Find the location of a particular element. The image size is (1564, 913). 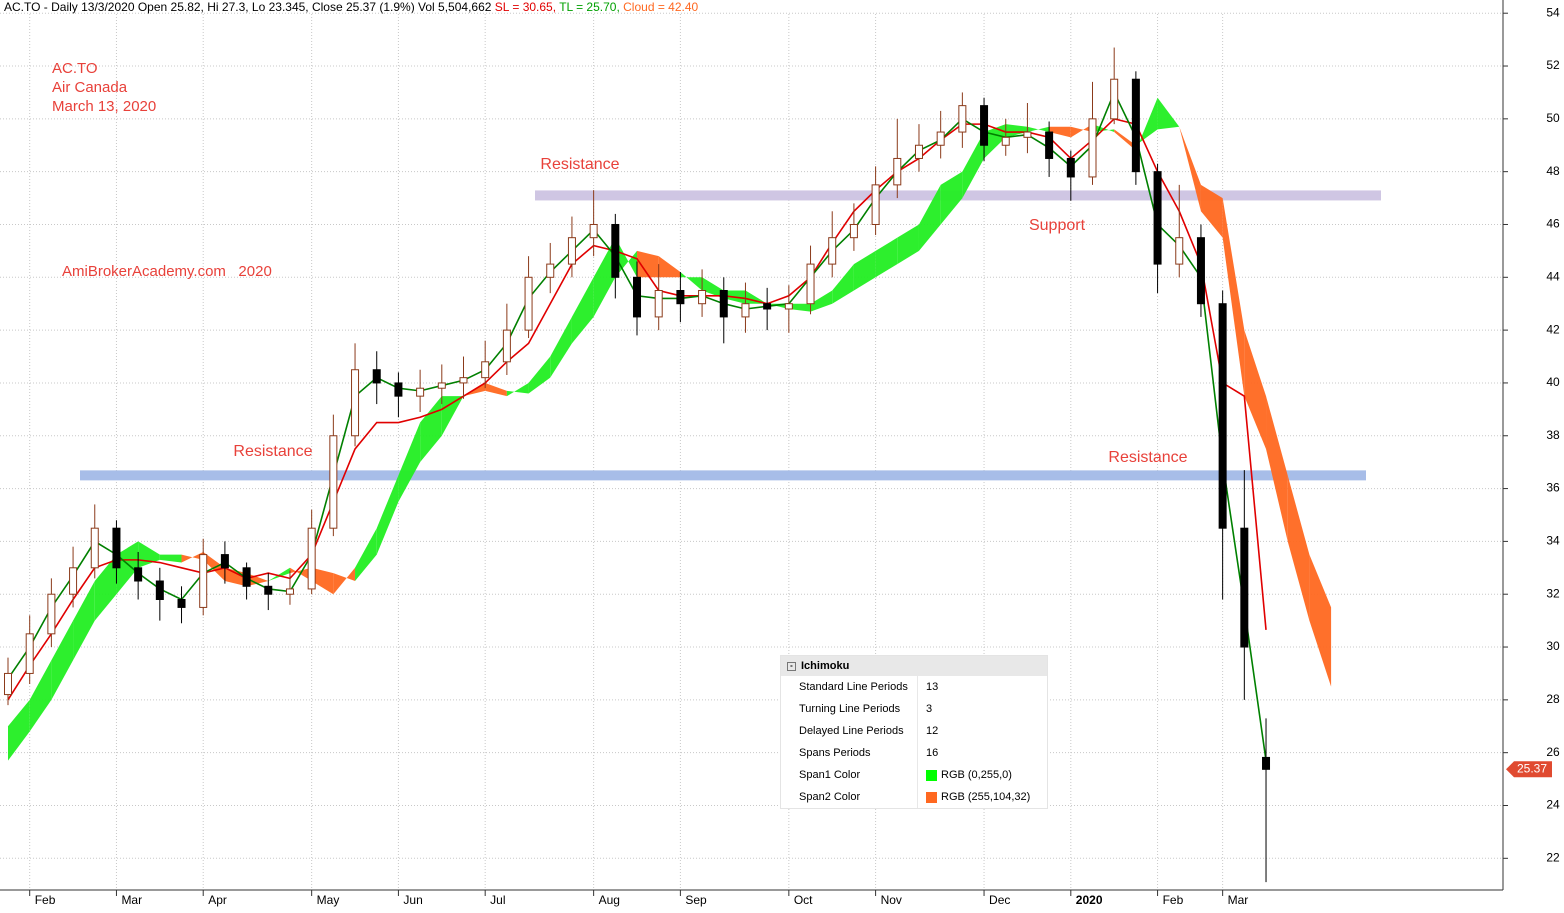

info-text: March 13, 2020 is located at coordinates (104, 106).